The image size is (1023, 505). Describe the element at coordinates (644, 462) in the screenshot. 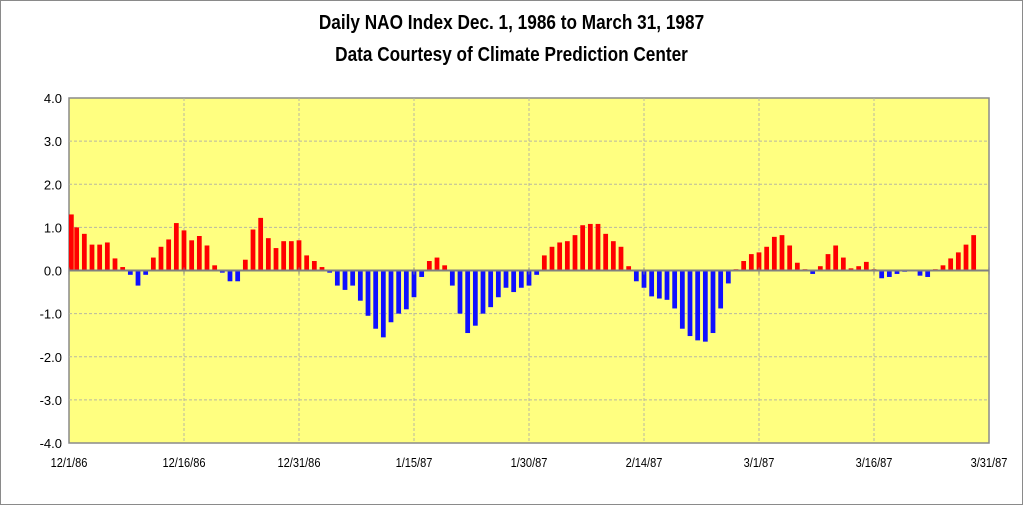

I see `x-tick-label: 2/14/87` at that location.